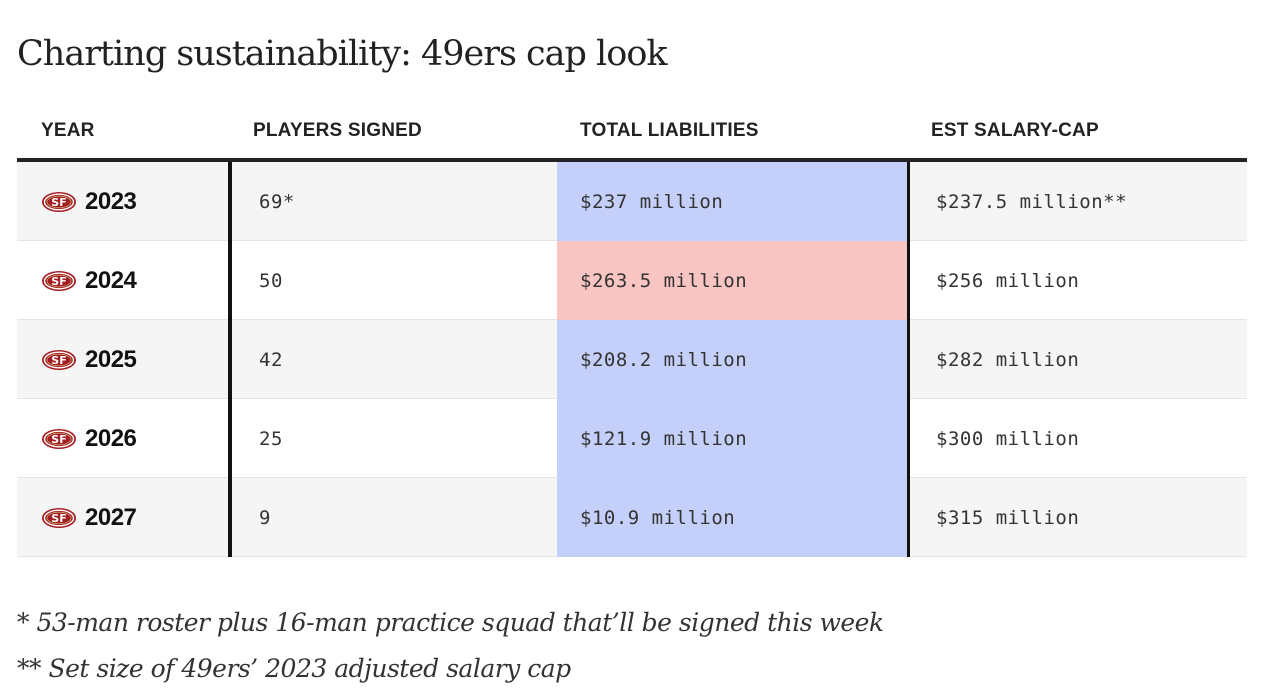  I want to click on total-liabilities-cell: $237 million, so click(732, 201).